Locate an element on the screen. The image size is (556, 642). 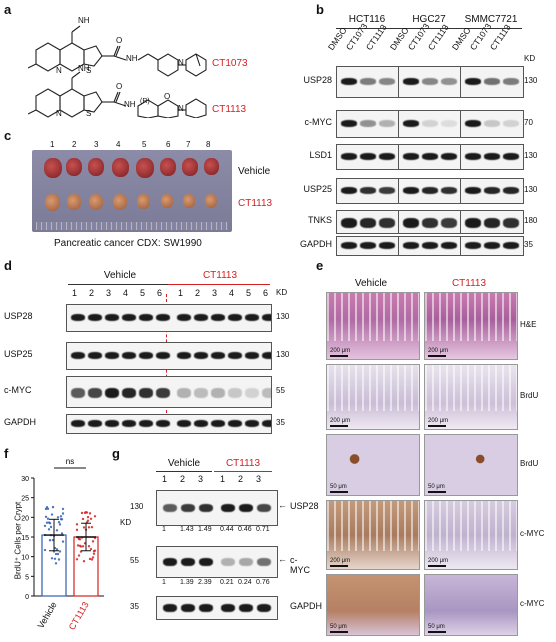
blot-strip-d is located at coordinates (169, 424).